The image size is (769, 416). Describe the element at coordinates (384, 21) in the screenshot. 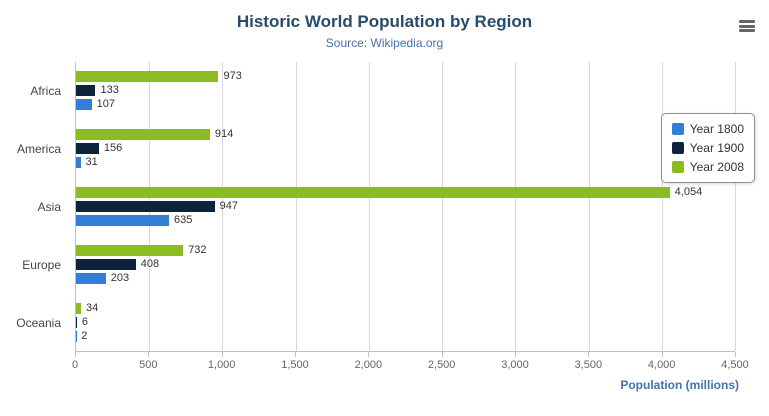

I see `chart-title: Historic World Population by Region` at that location.